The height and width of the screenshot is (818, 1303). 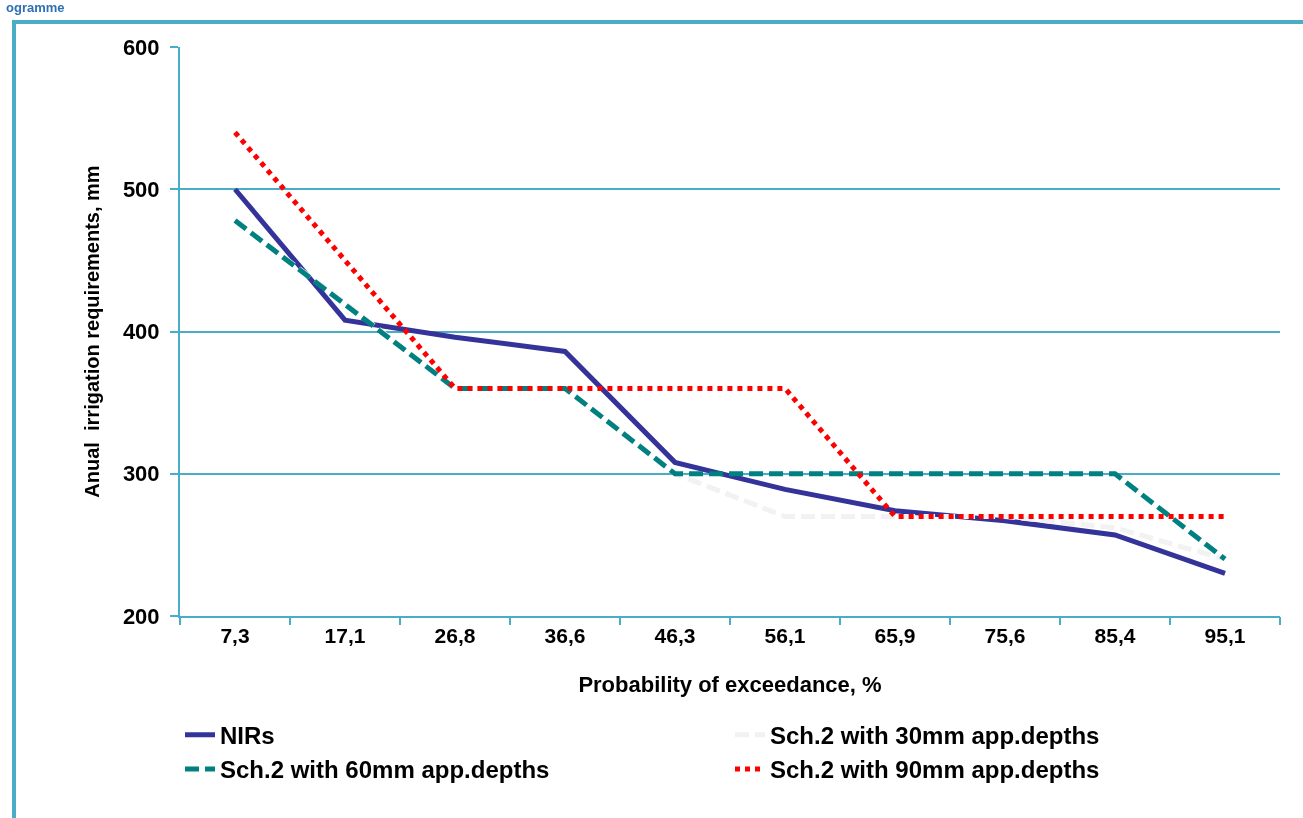 What do you see at coordinates (675, 636) in the screenshot?
I see `x-tick-label: 46,3` at bounding box center [675, 636].